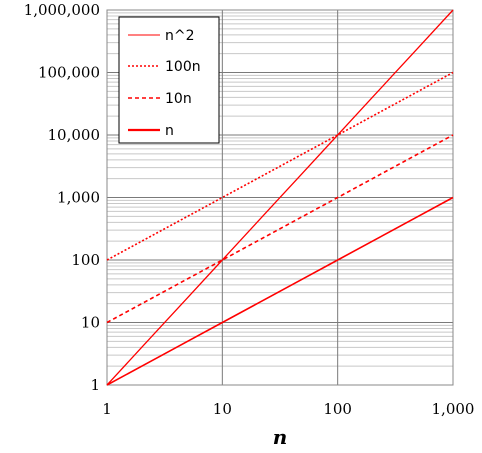 This screenshot has width=482, height=453. Describe the element at coordinates (280, 437) in the screenshot. I see `x-axis-title: n` at that location.